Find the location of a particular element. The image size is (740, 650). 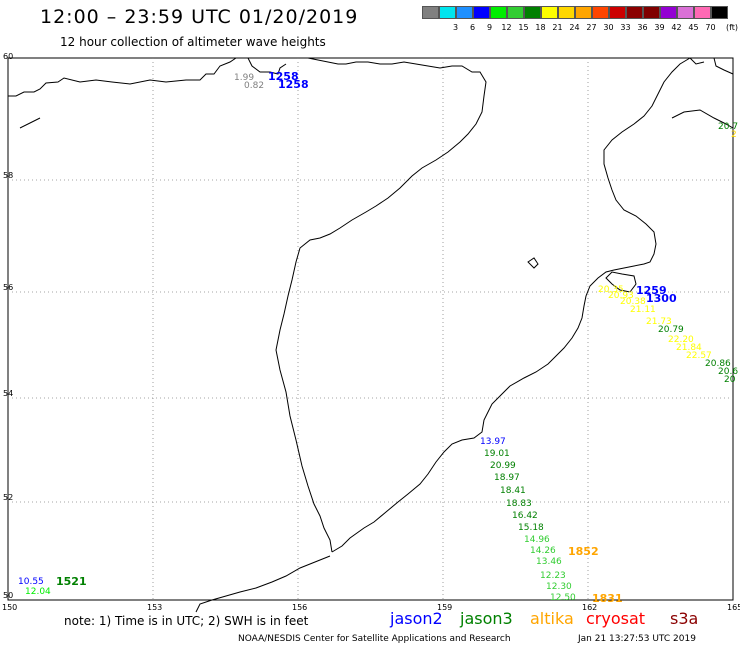

legend-label: 21 is located at coordinates (557, 27).